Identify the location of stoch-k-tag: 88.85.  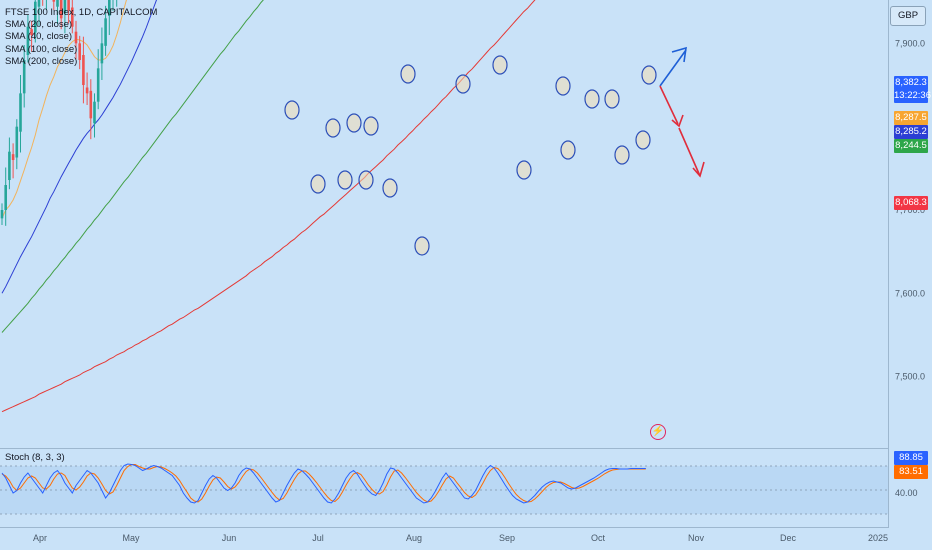
(911, 458).